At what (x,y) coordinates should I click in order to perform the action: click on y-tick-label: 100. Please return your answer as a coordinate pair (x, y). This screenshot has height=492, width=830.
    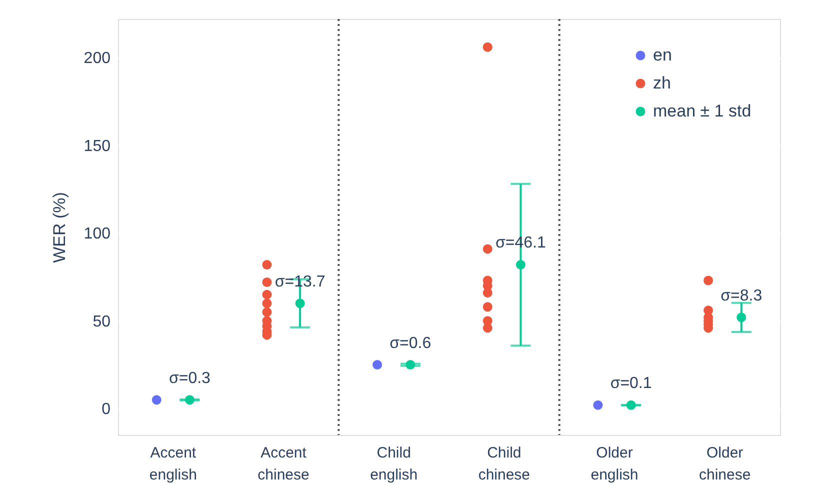
    Looking at the image, I should click on (97, 234).